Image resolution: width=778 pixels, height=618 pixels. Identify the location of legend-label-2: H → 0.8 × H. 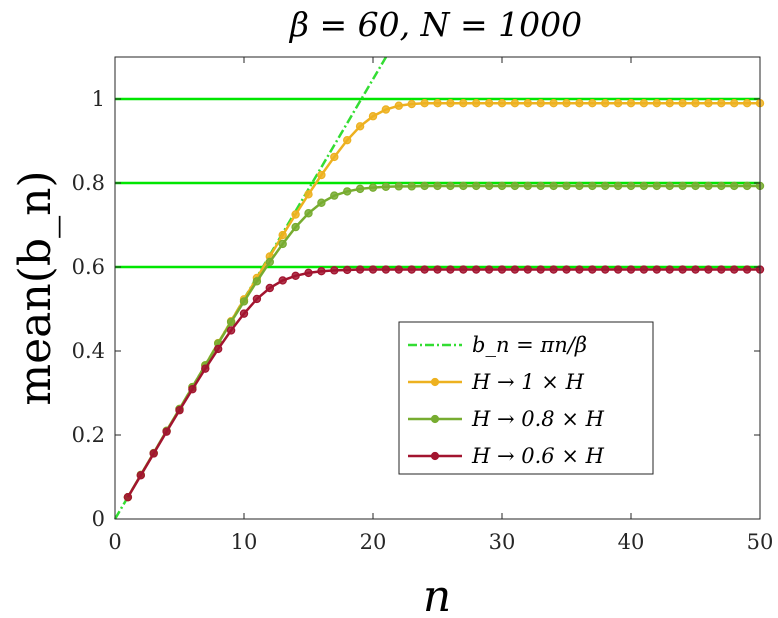
(538, 419).